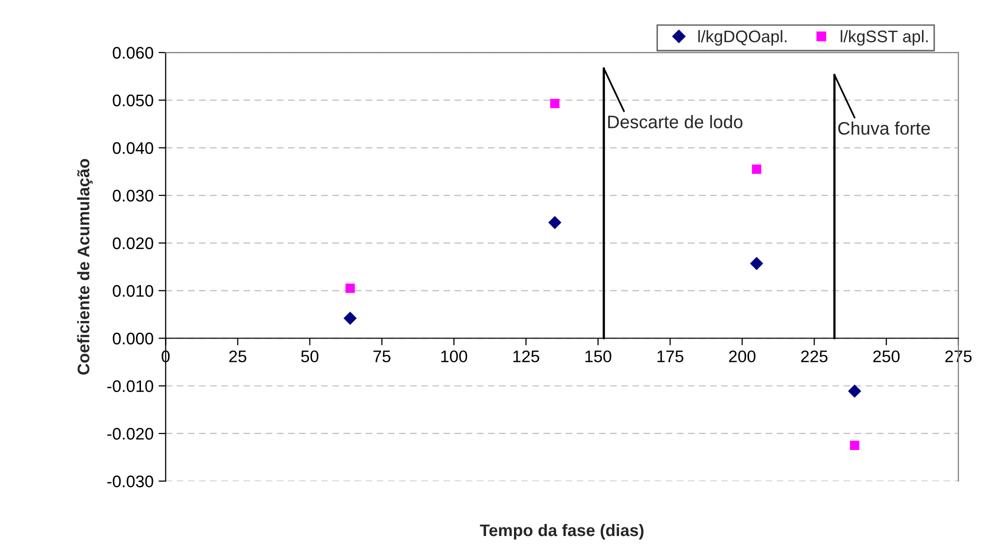 This screenshot has height=553, width=986. What do you see at coordinates (958, 356) in the screenshot?
I see `x-tick-label: 275` at bounding box center [958, 356].